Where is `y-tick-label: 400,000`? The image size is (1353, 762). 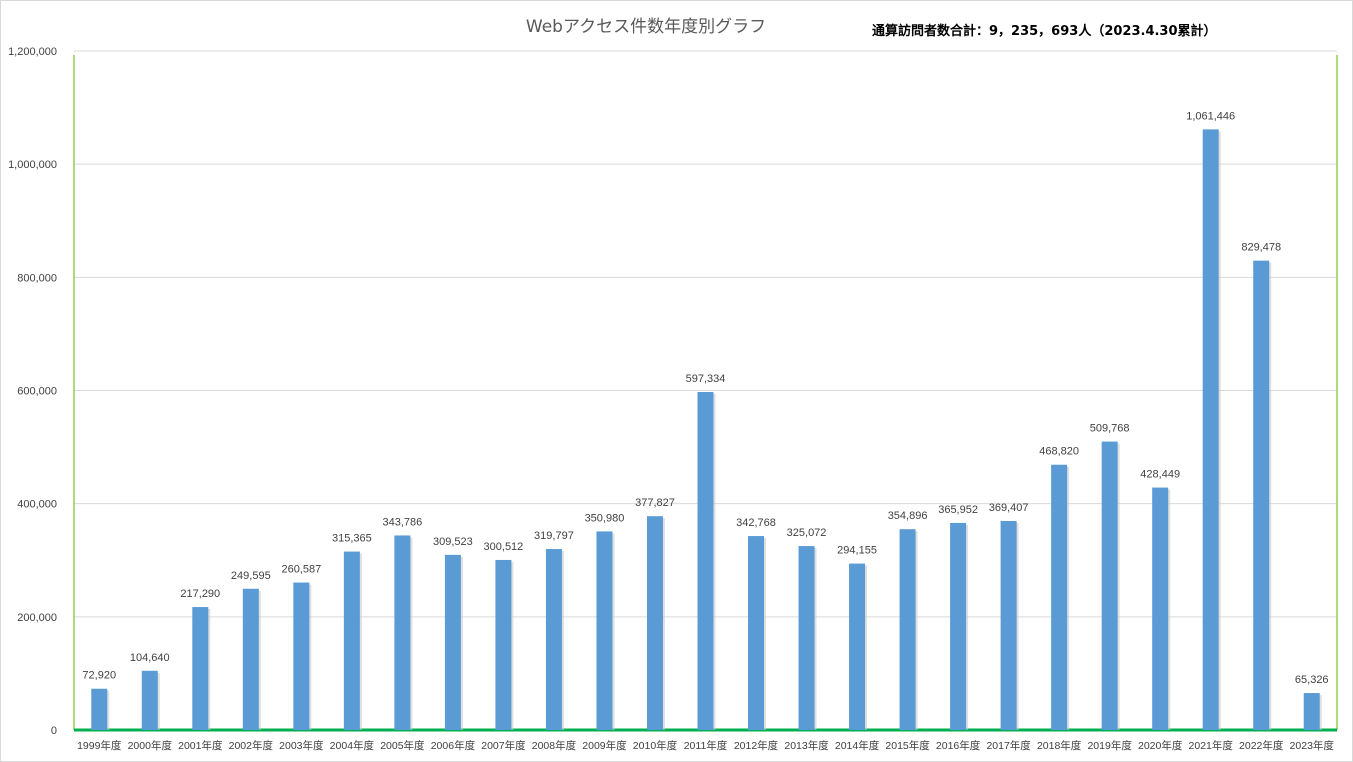
y-tick-label: 400,000 is located at coordinates (37, 505).